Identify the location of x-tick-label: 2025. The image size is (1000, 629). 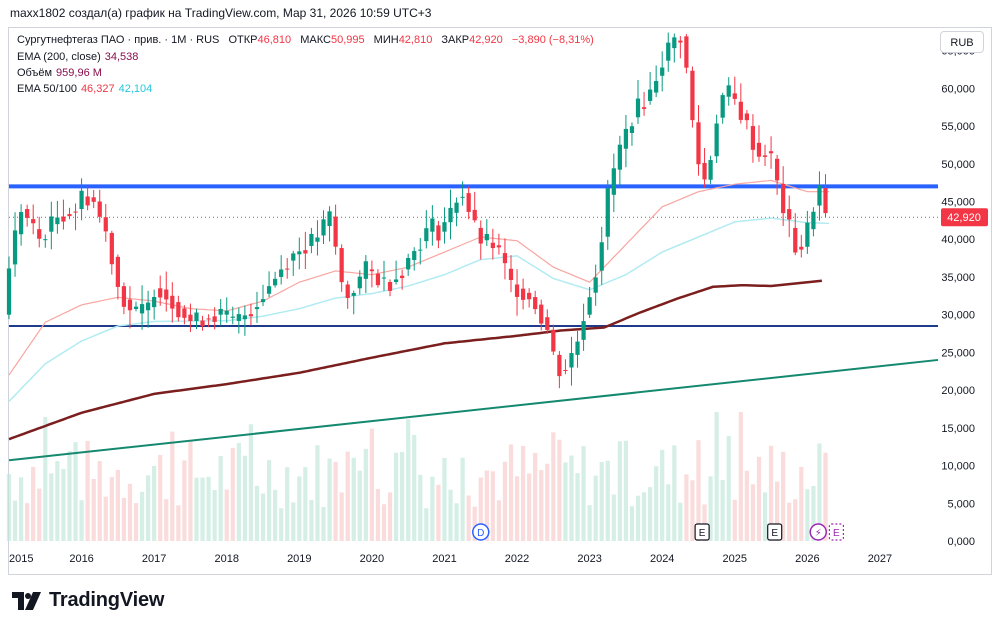
(735, 559).